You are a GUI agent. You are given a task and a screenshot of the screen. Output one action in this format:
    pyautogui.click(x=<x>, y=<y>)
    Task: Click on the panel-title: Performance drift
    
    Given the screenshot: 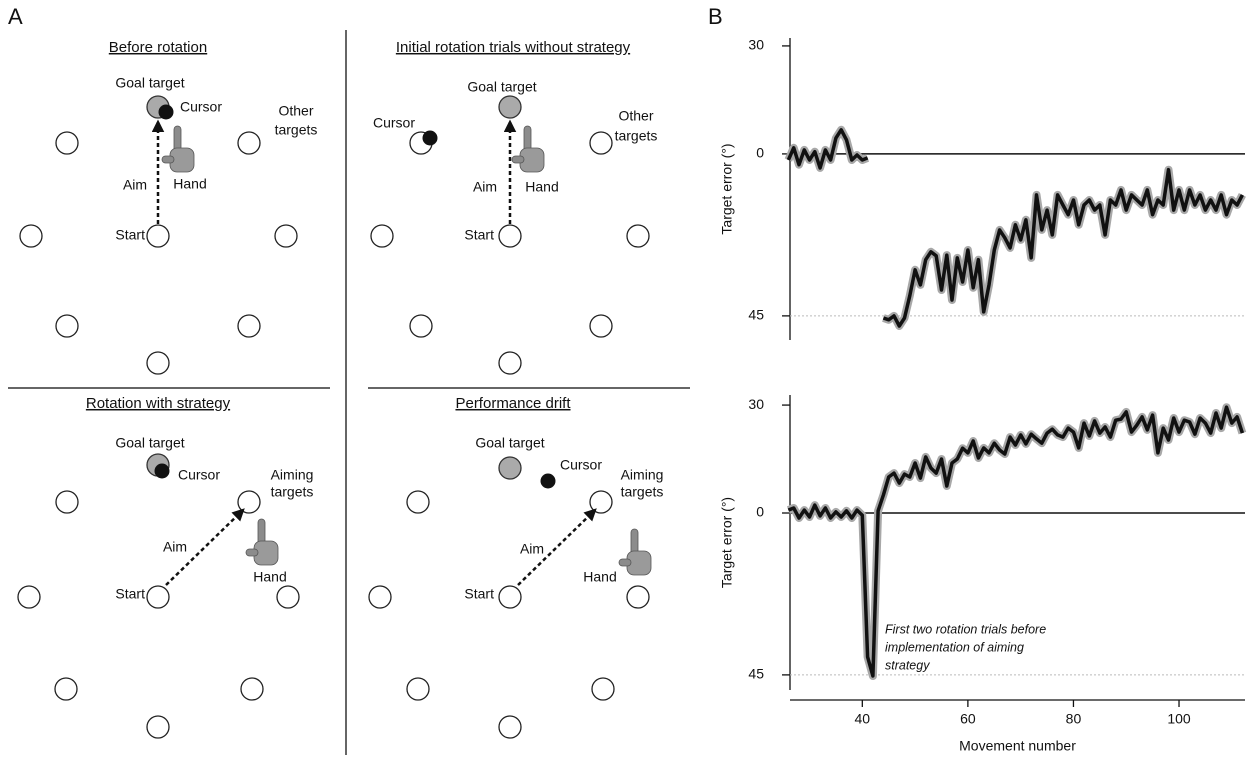 What is the action you would take?
    pyautogui.click(x=513, y=403)
    